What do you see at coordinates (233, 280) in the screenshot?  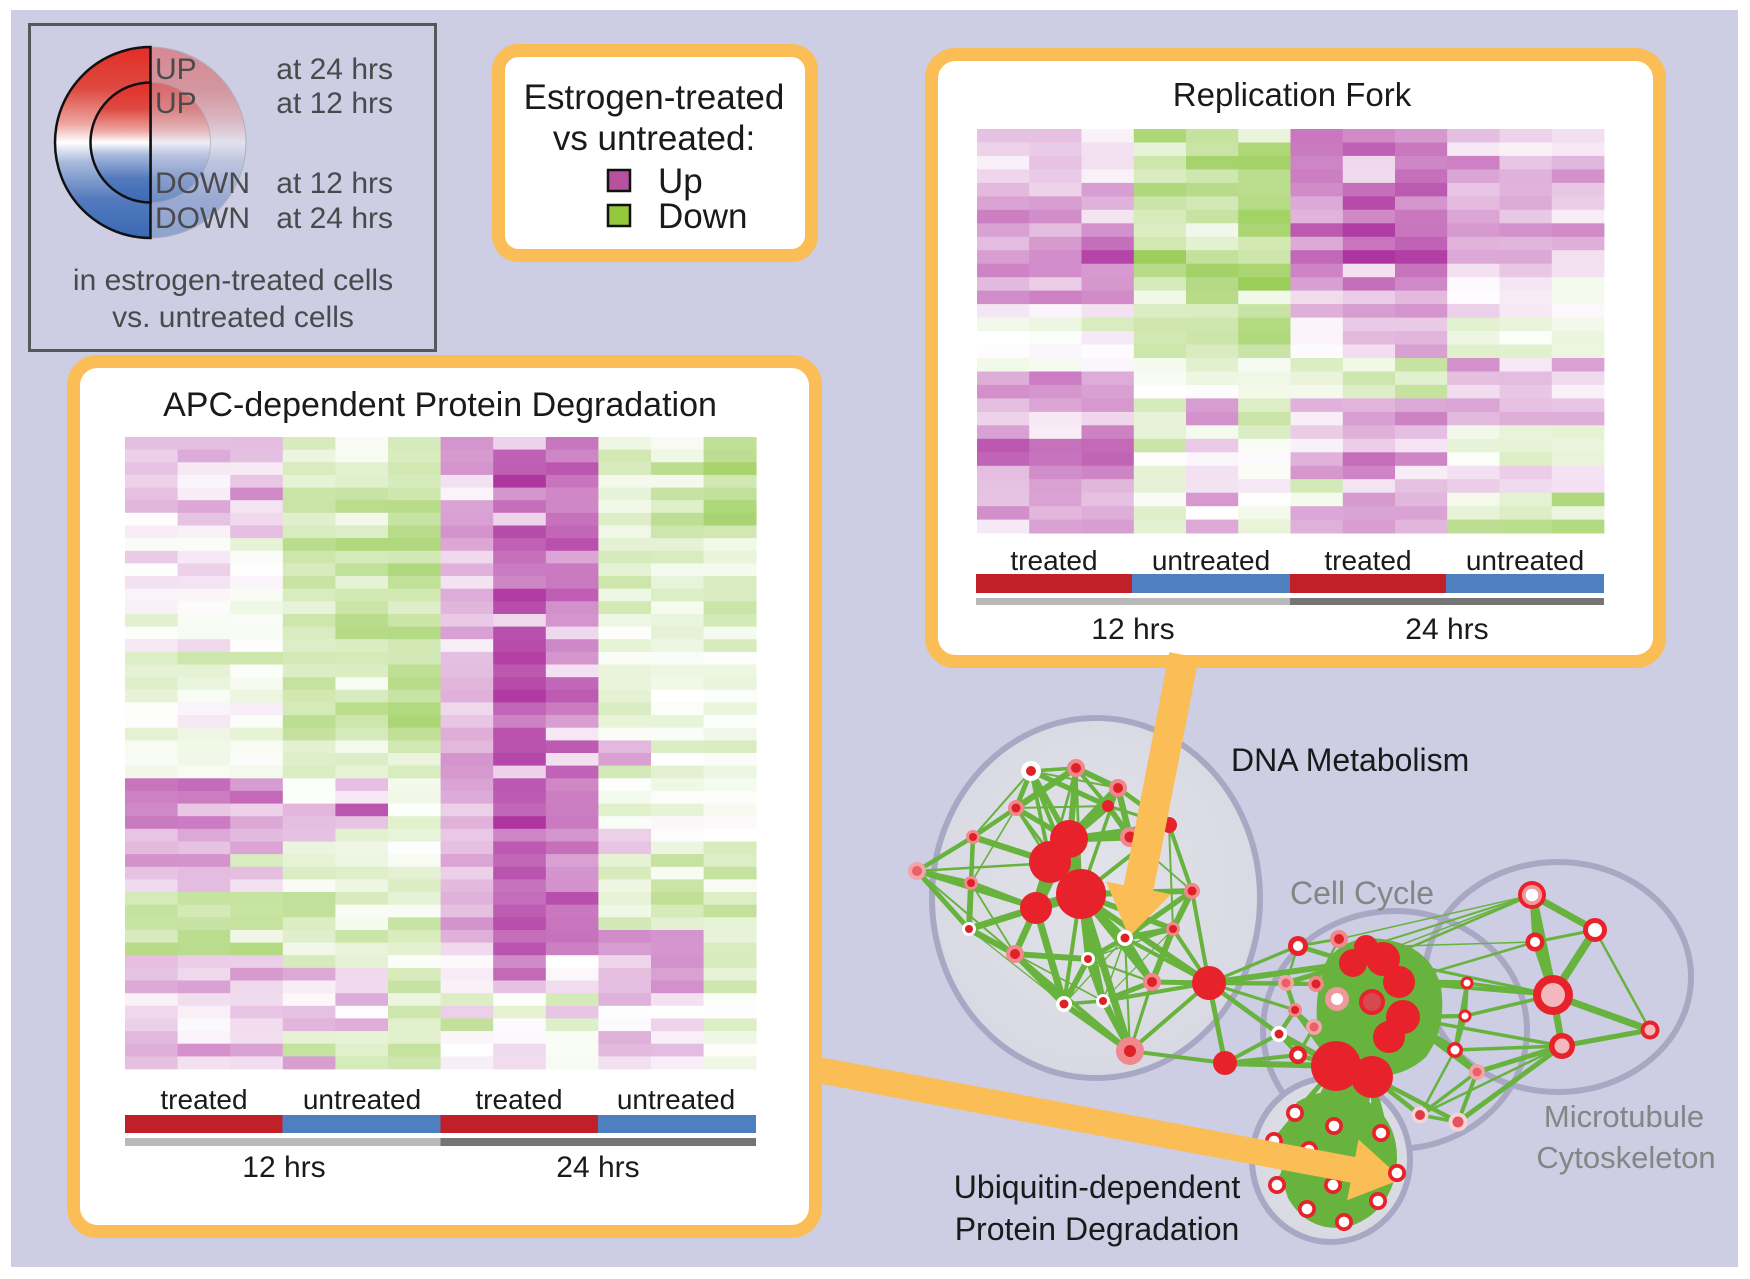 I see `svg-text: in estrogen-treated cells` at bounding box center [233, 280].